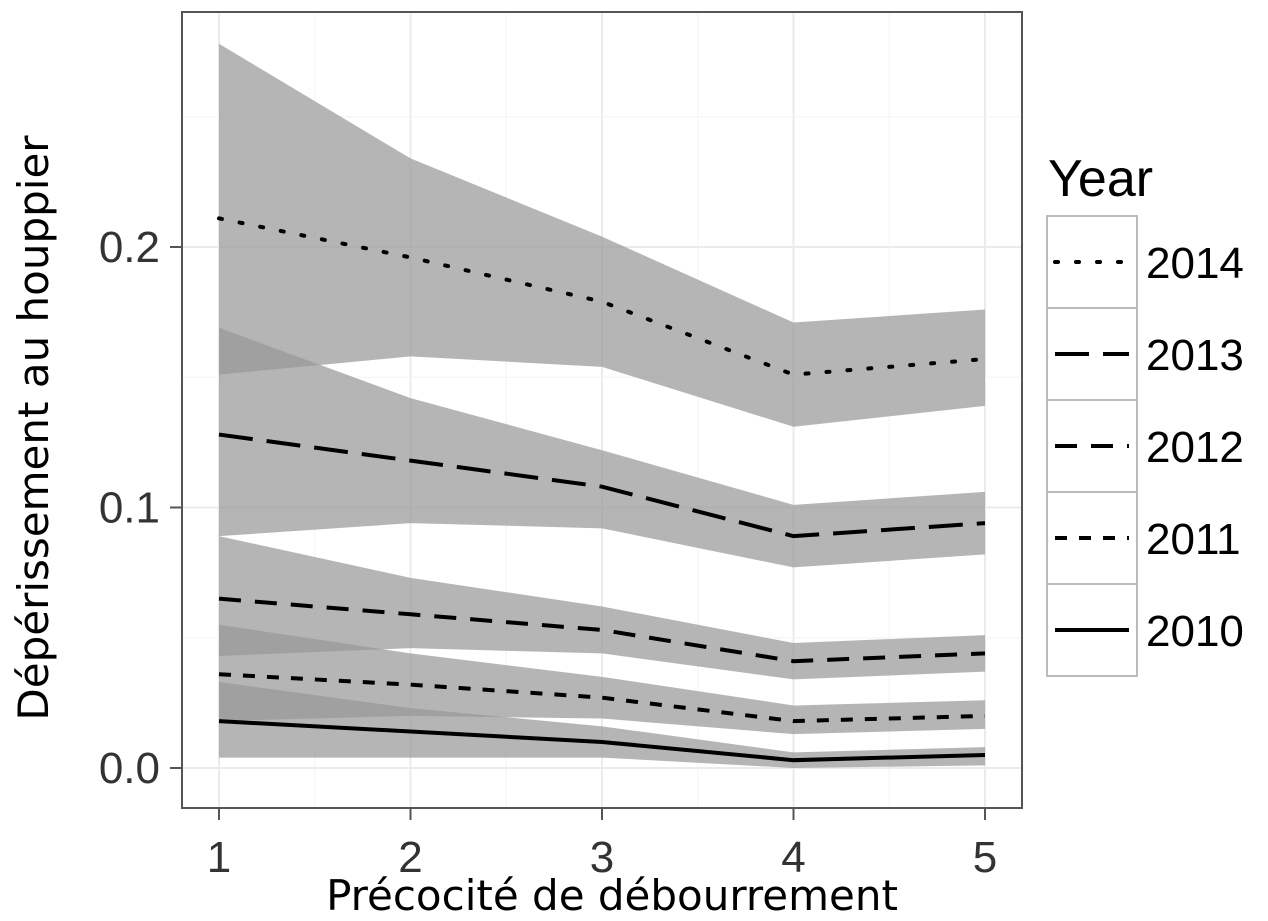 The image size is (1268, 921). Describe the element at coordinates (1195, 263) in the screenshot. I see `legend-label-2014: 2014` at that location.